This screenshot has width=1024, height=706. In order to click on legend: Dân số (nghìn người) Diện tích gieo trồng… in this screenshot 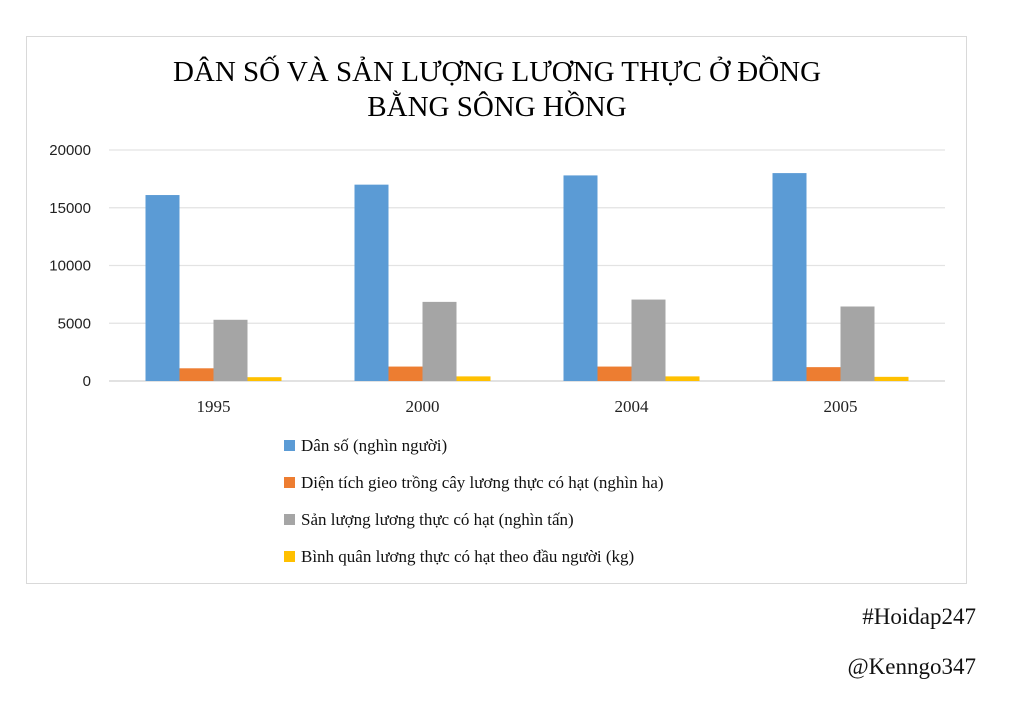, I will do `click(474, 501)`.